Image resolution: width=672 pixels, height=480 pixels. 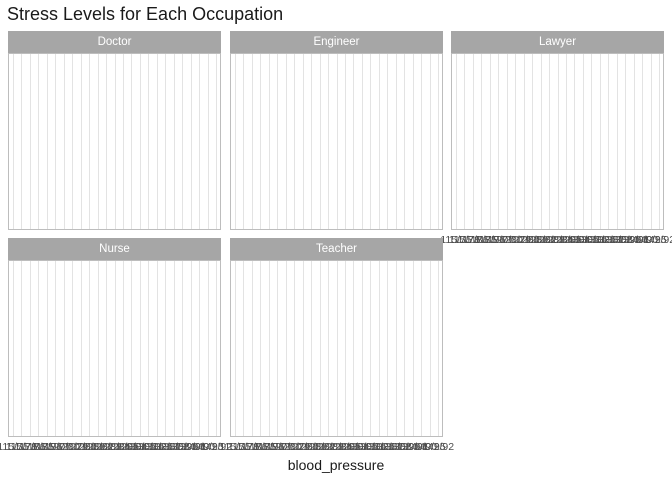 I want to click on x-tick-label: 130/86, so click(x=370, y=447).